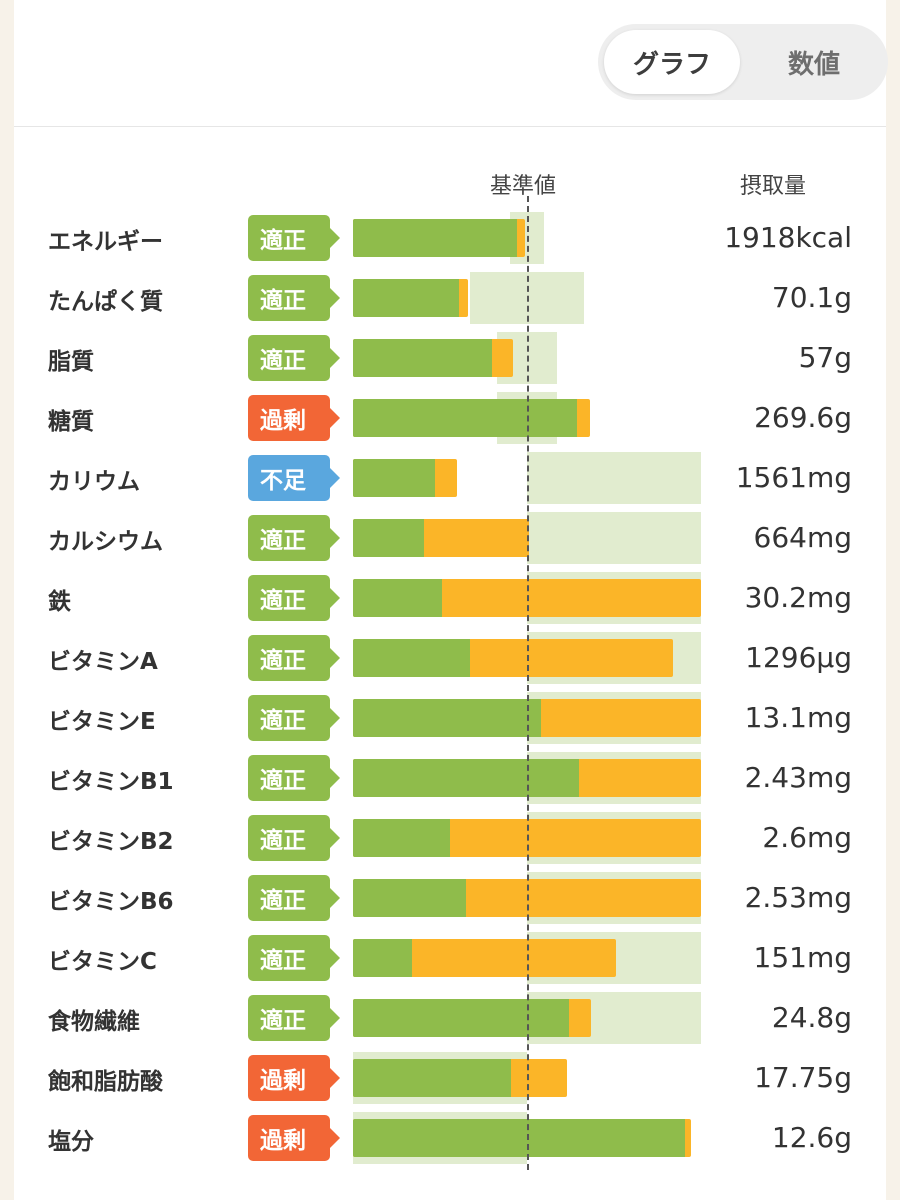  What do you see at coordinates (450, 478) in the screenshot?
I see `nutrient-row: カリウム 不足 1561mg` at bounding box center [450, 478].